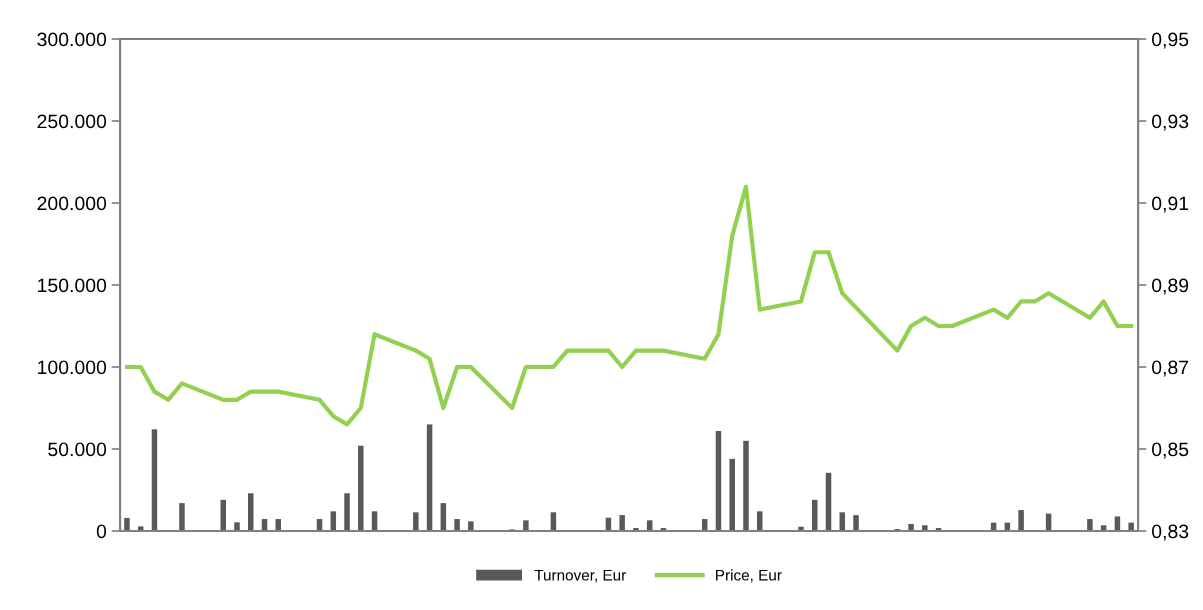 This screenshot has height=610, width=1203. Describe the element at coordinates (101, 531) in the screenshot. I see `y-tick-label: 0` at that location.